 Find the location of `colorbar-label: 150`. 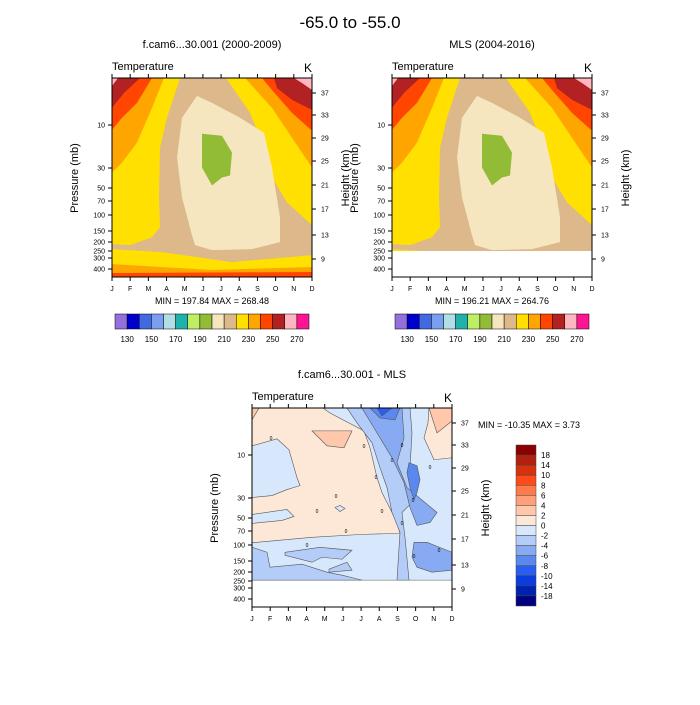

colorbar-label: 150 is located at coordinates (152, 339).